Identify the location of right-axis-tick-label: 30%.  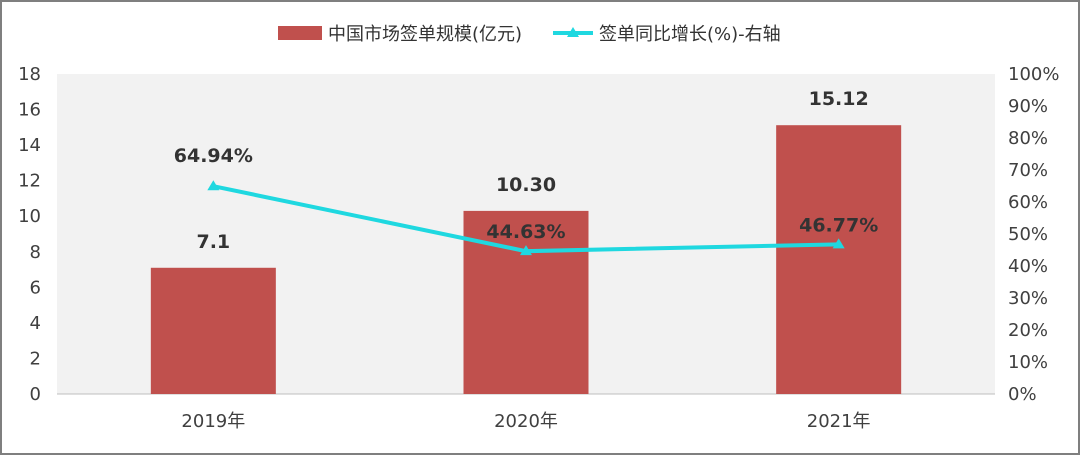
(1028, 298).